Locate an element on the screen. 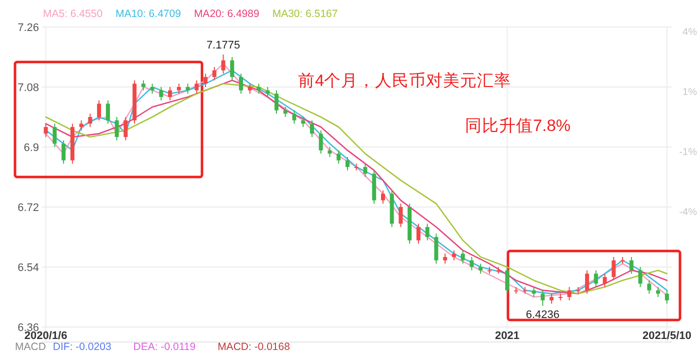 Image resolution: width=700 pixels, height=359 pixels. annotation: 前4个月，人民币对美元汇率 is located at coordinates (405, 80).